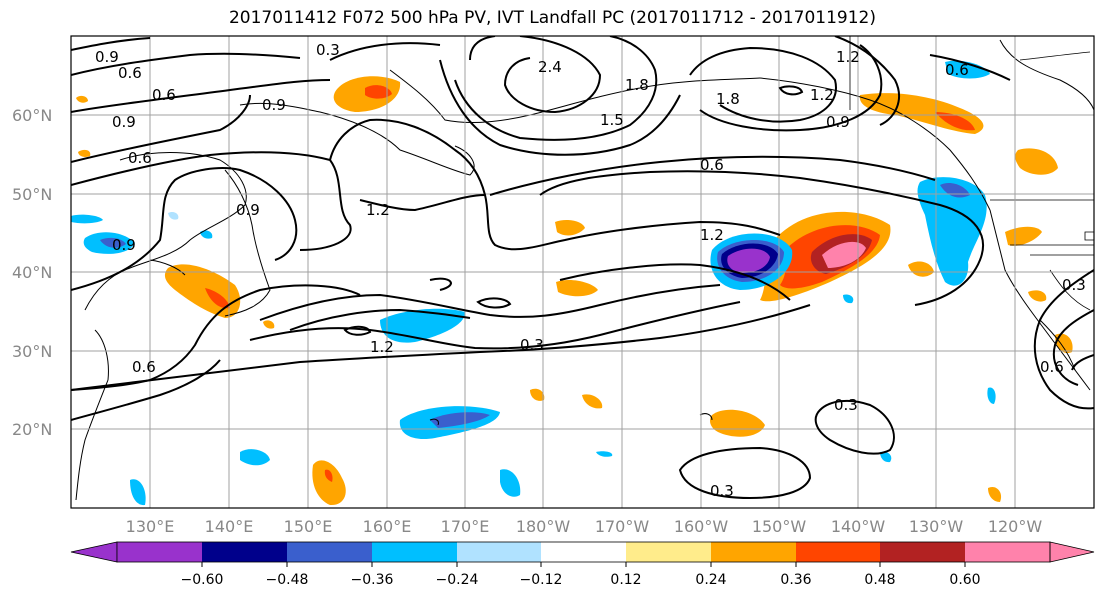 Image resolution: width=1105 pixels, height=601 pixels. Describe the element at coordinates (625, 580) in the screenshot. I see `colorbar-tick-label: 0.12` at that location.